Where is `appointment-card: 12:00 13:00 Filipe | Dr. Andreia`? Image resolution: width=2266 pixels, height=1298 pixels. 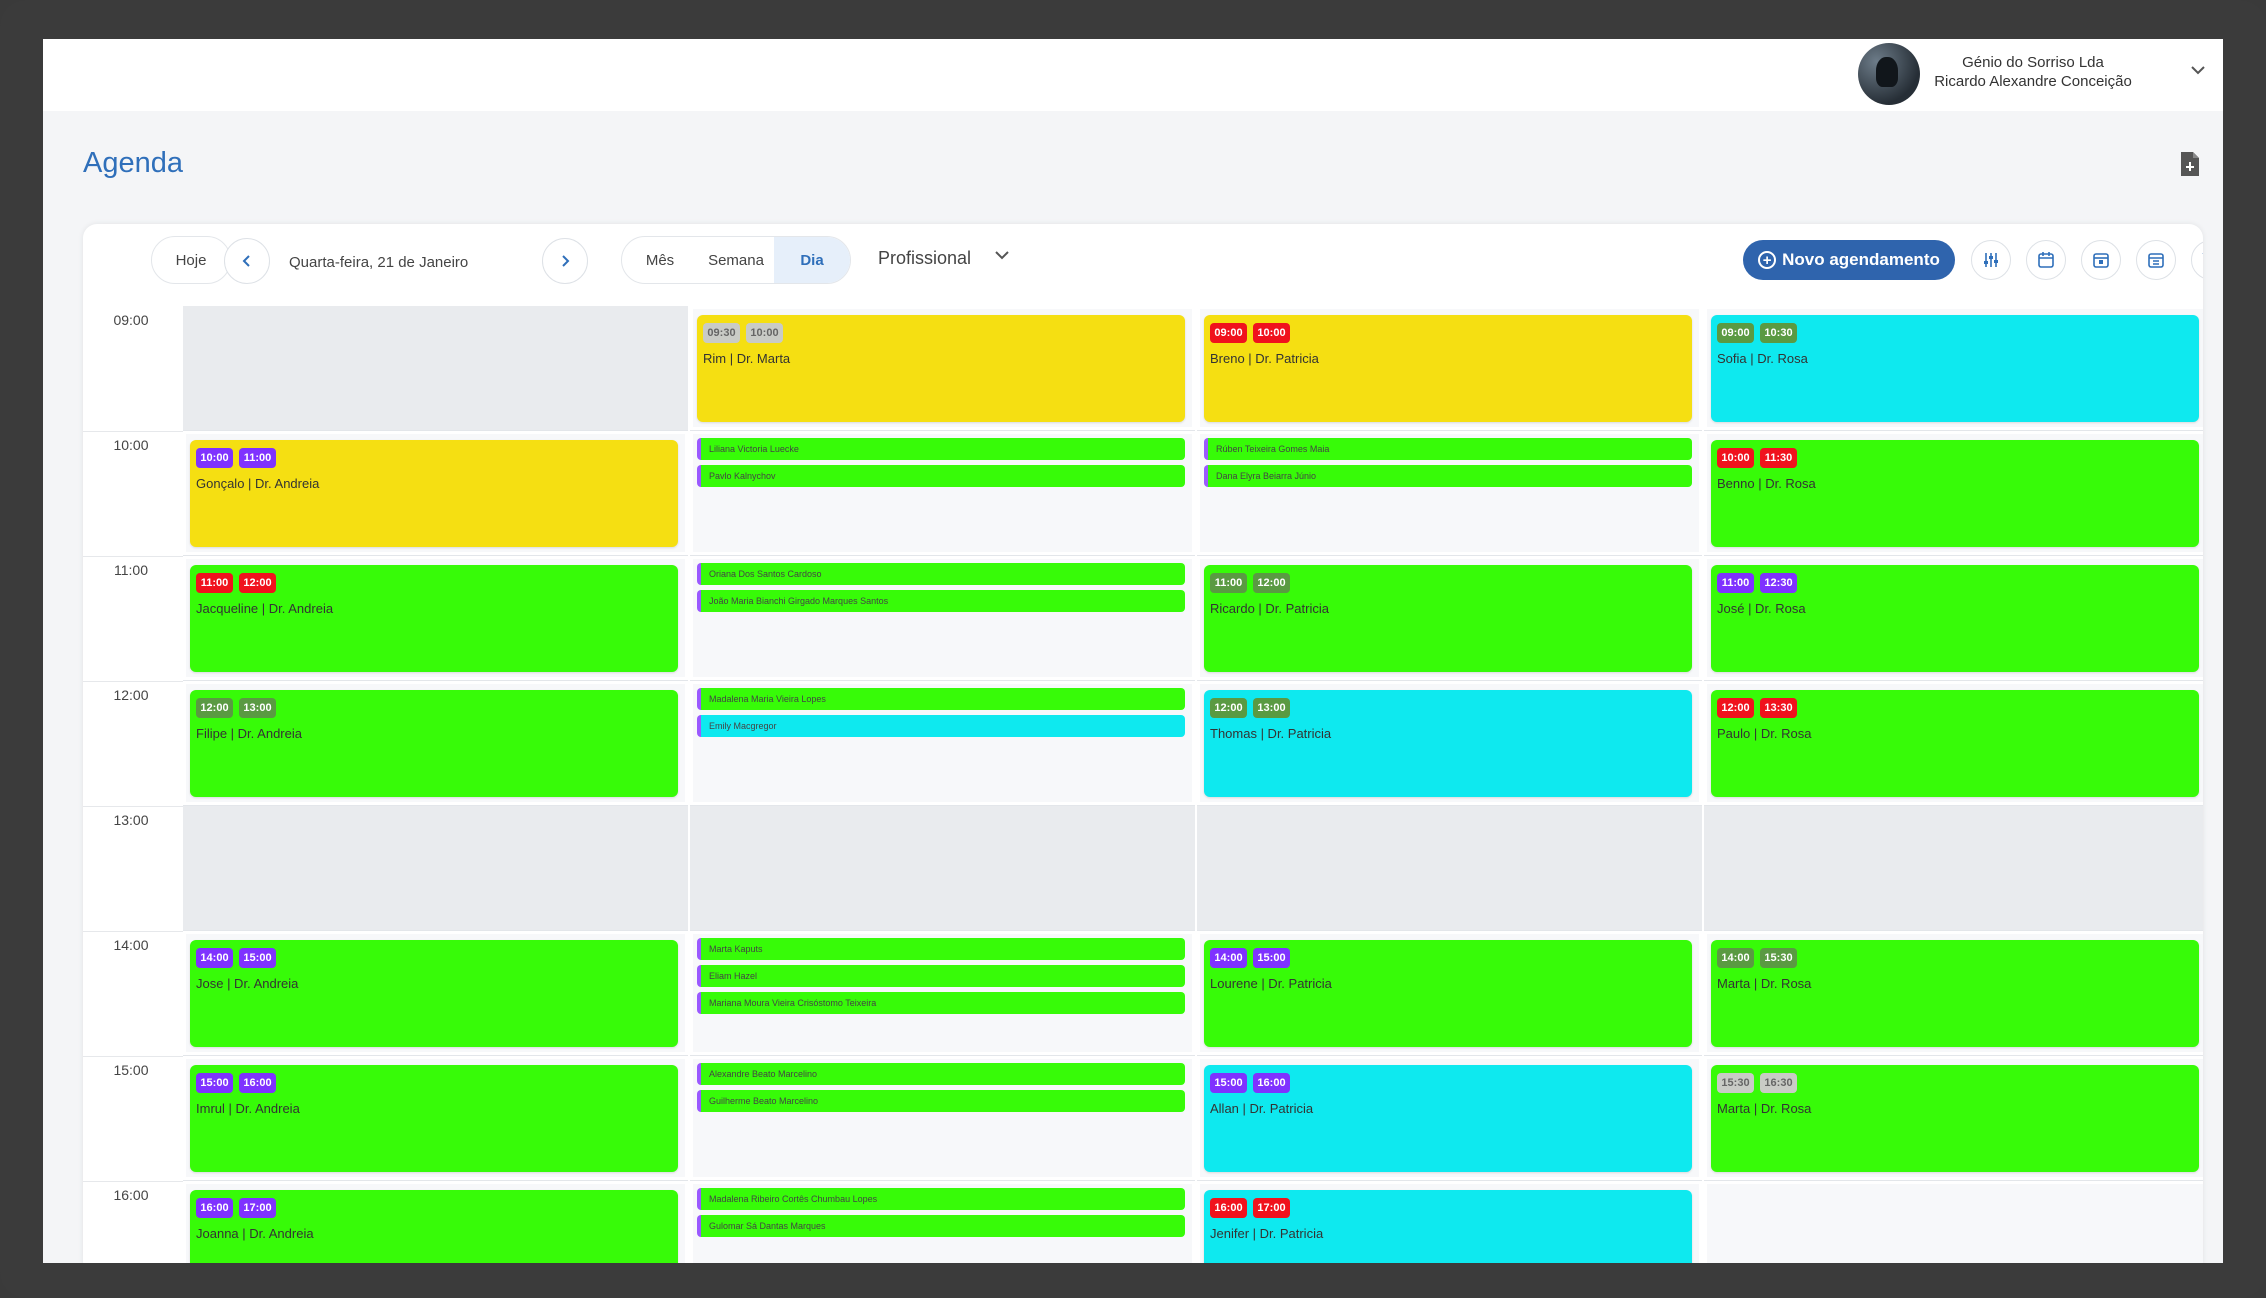 appointment-card: 12:00 13:00 Filipe | Dr. Andreia is located at coordinates (434, 743).